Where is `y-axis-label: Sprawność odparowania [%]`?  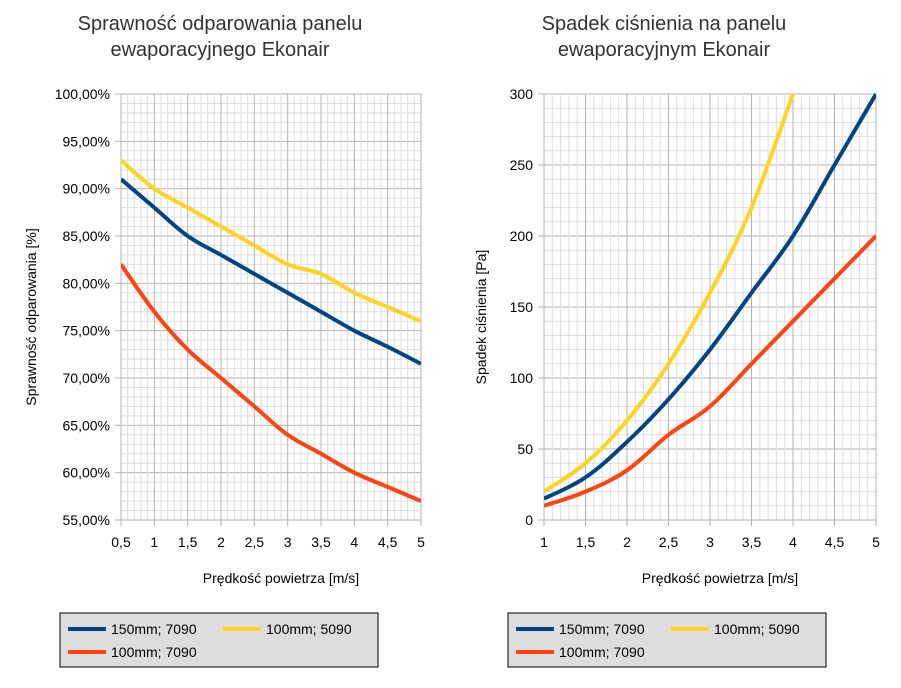 y-axis-label: Sprawność odparowania [%] is located at coordinates (31, 316).